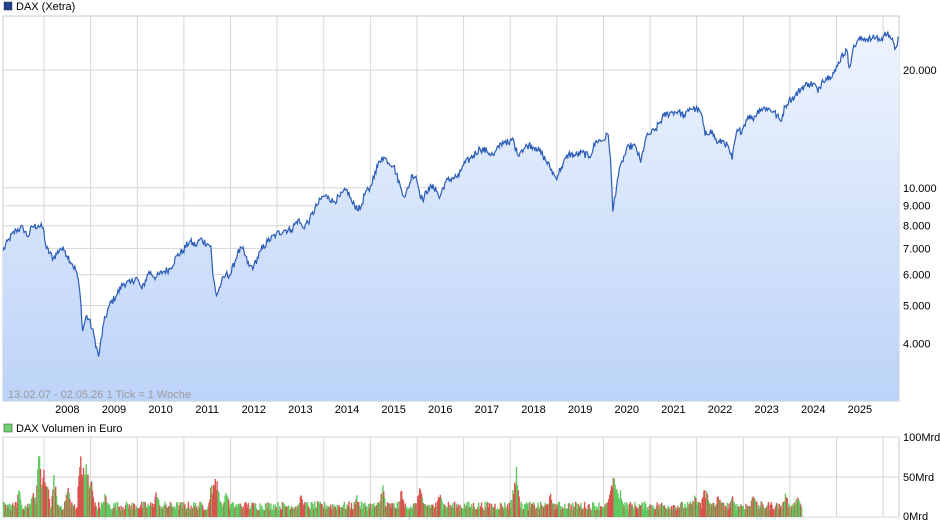  Describe the element at coordinates (915, 517) in the screenshot. I see `volume-y-tick-label: 0Mrd` at that location.